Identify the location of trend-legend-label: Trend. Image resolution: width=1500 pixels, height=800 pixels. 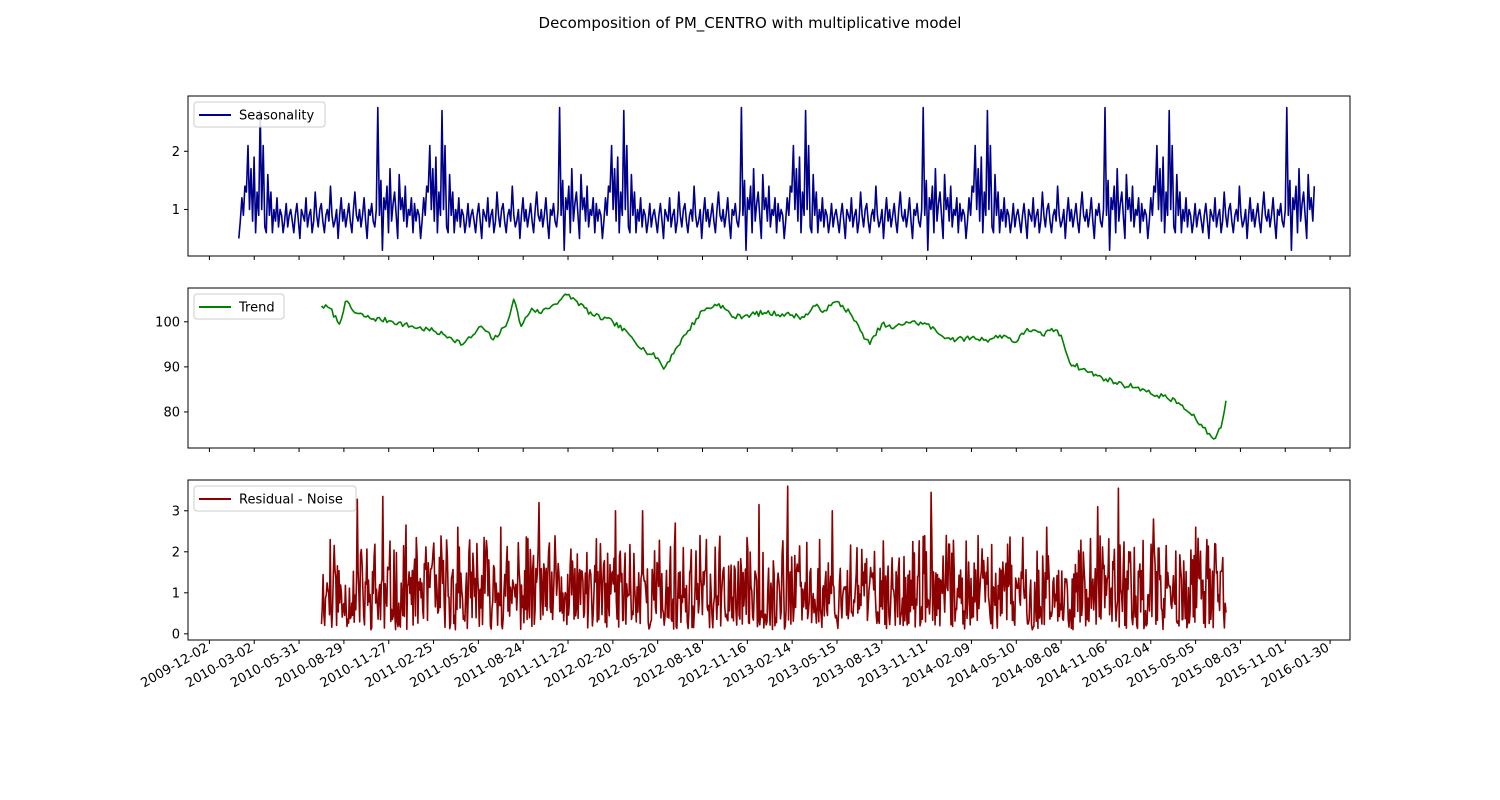
(256, 308).